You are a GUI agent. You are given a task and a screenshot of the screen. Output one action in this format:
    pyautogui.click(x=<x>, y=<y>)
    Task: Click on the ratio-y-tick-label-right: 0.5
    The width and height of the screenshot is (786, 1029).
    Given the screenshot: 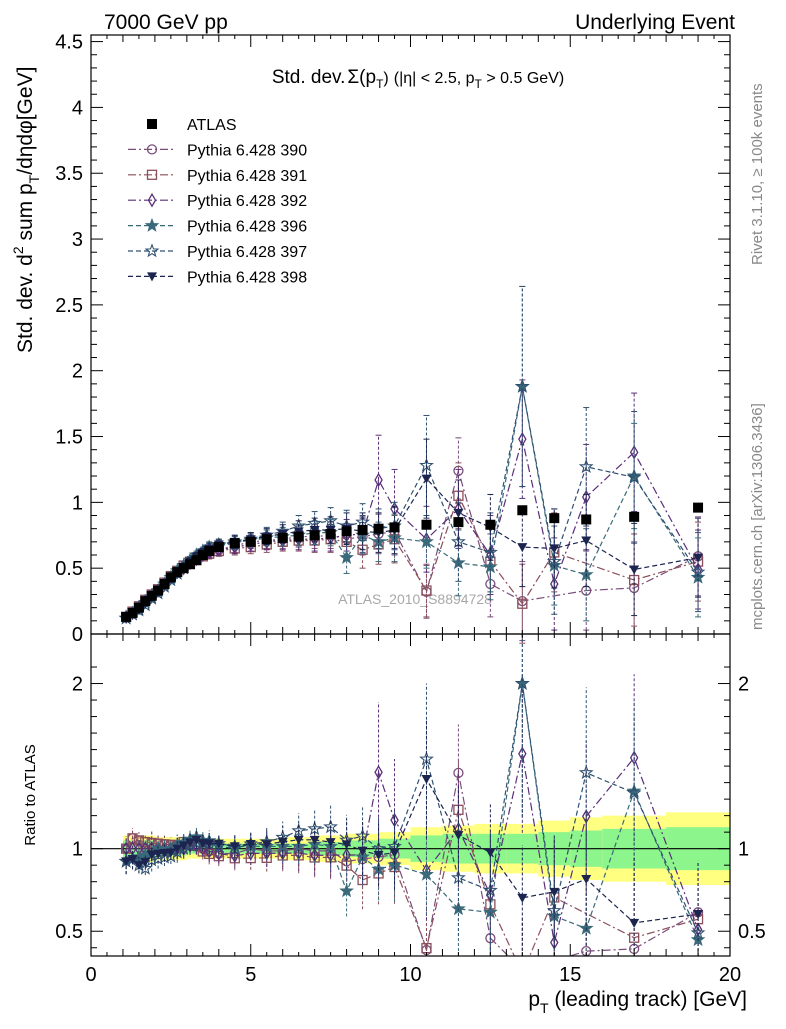 What is the action you would take?
    pyautogui.click(x=752, y=932)
    